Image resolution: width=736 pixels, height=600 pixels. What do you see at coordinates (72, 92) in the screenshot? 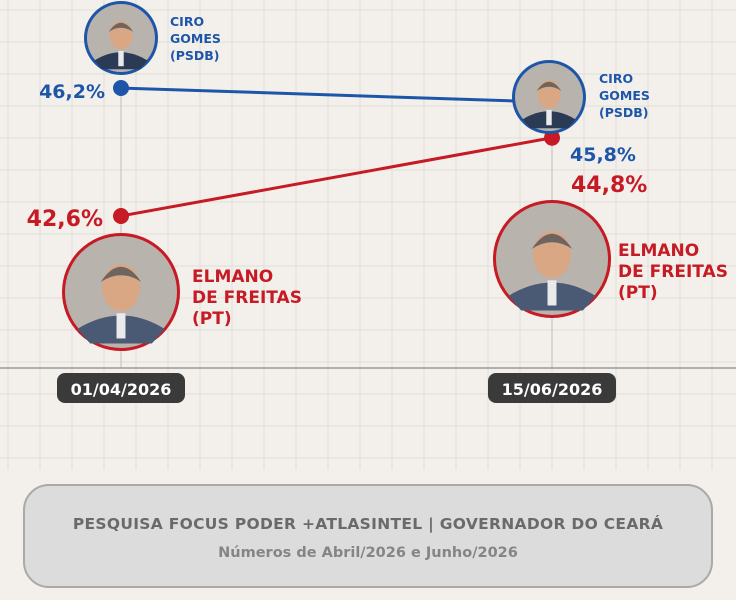
I see `data-label: 46,2%` at bounding box center [72, 92].